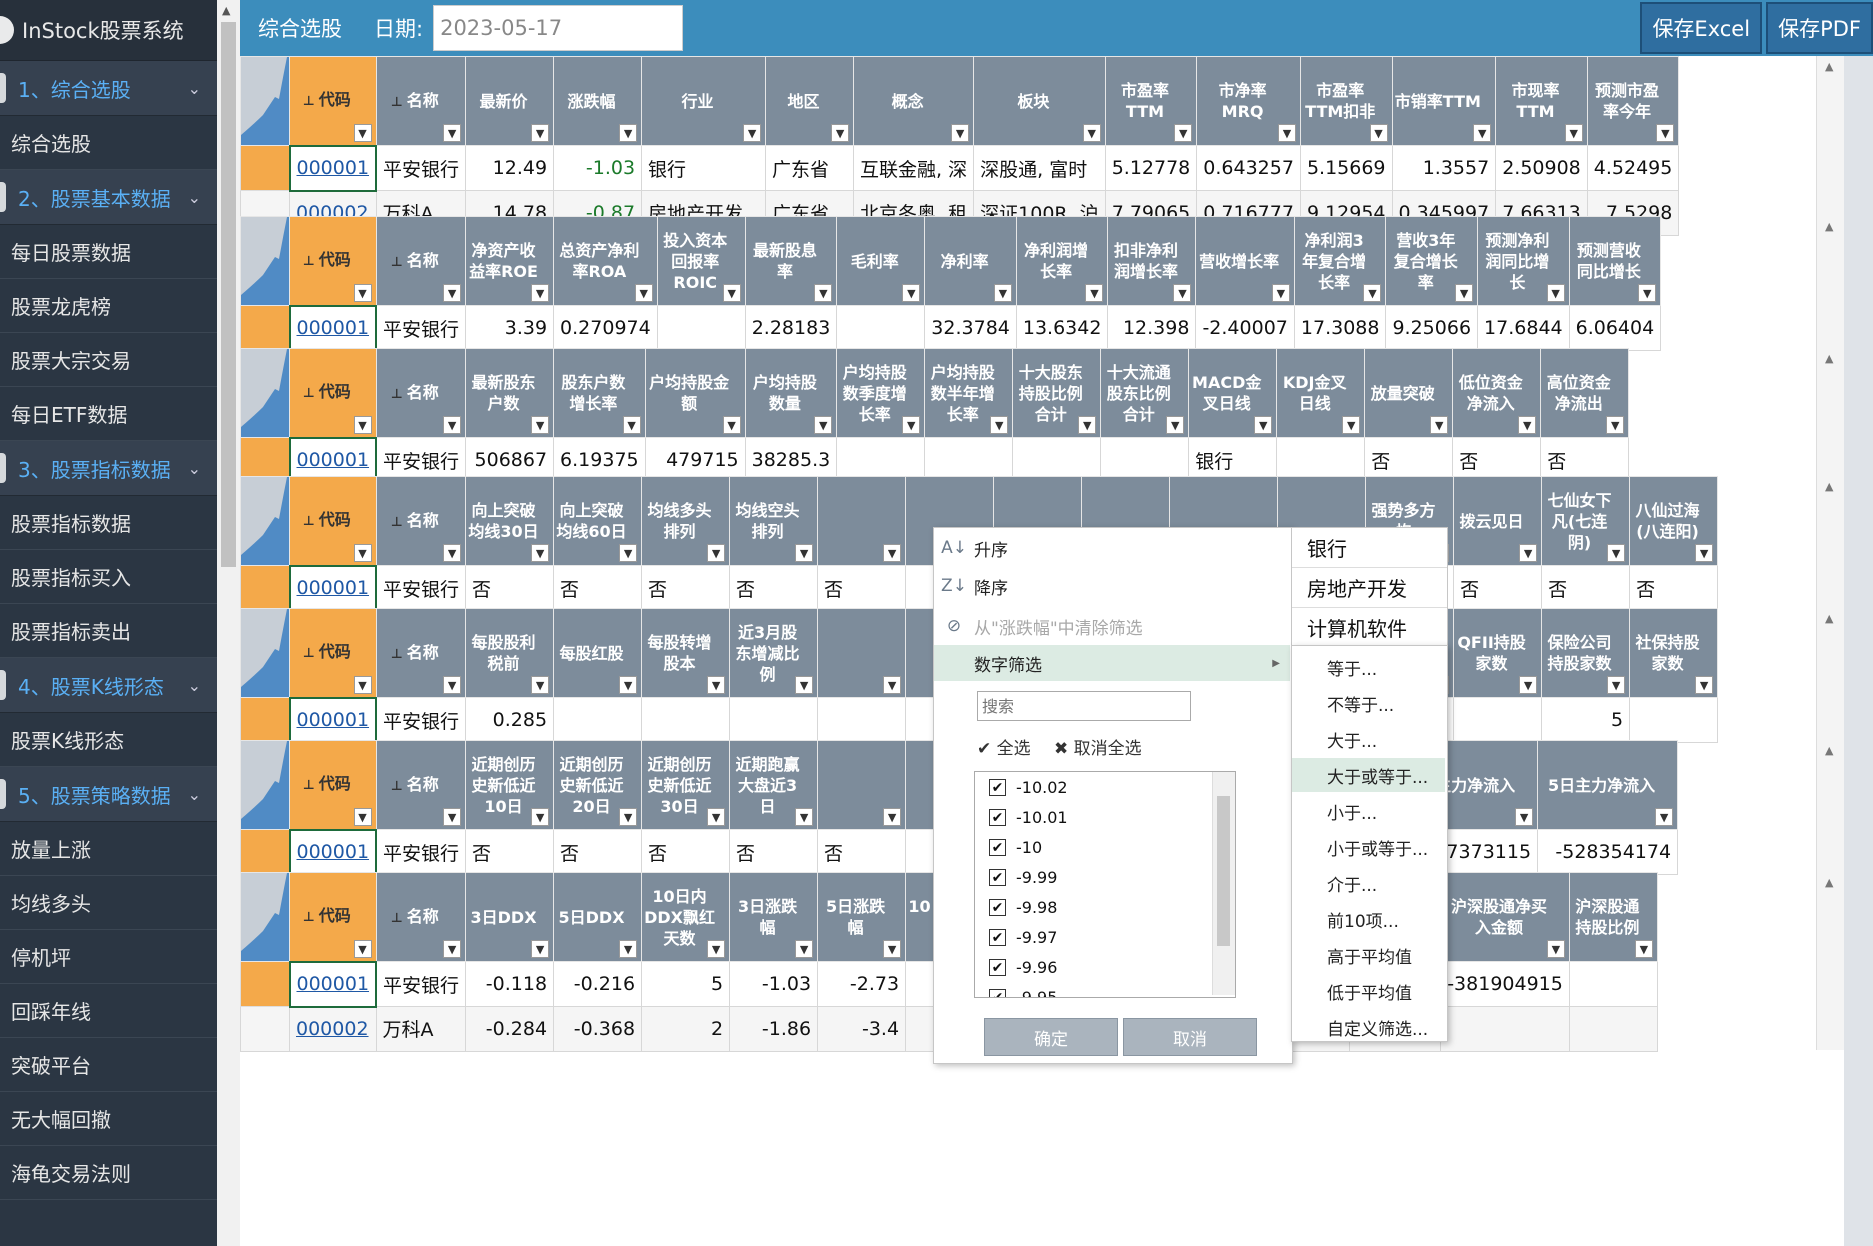 This screenshot has height=1246, width=1873. I want to click on column-header: 近期创历史新低近30日 ▼, so click(686, 785).